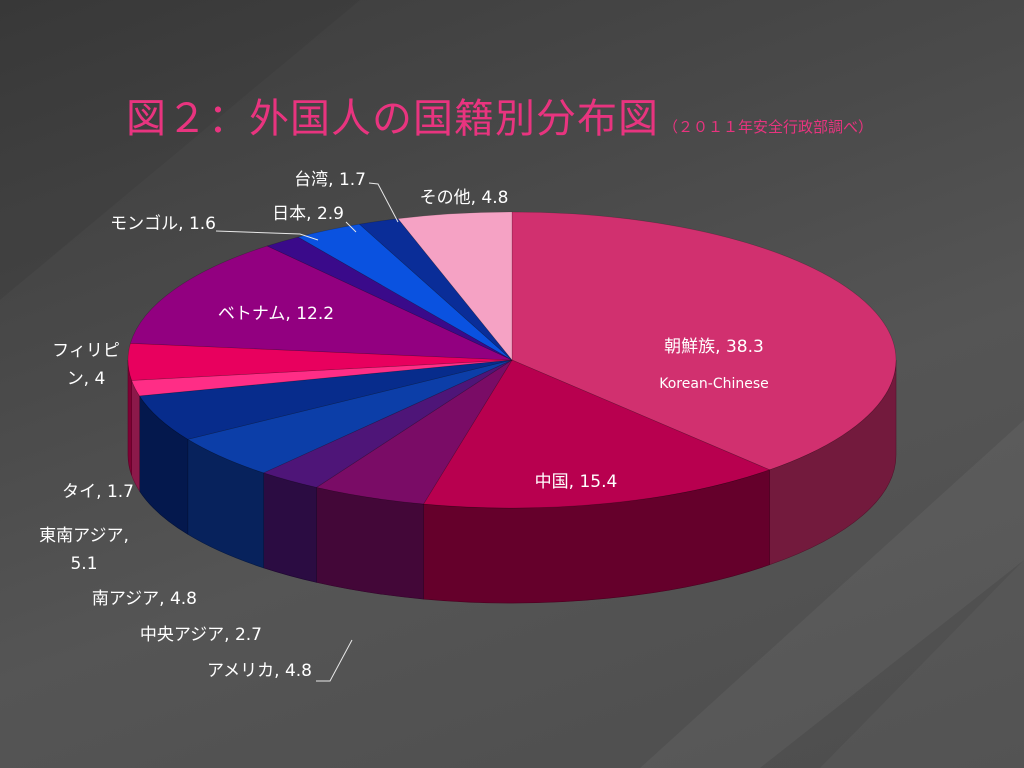 The width and height of the screenshot is (1024, 768). Describe the element at coordinates (163, 223) in the screenshot. I see `slice-label-9: モンゴル, 1.6` at that location.